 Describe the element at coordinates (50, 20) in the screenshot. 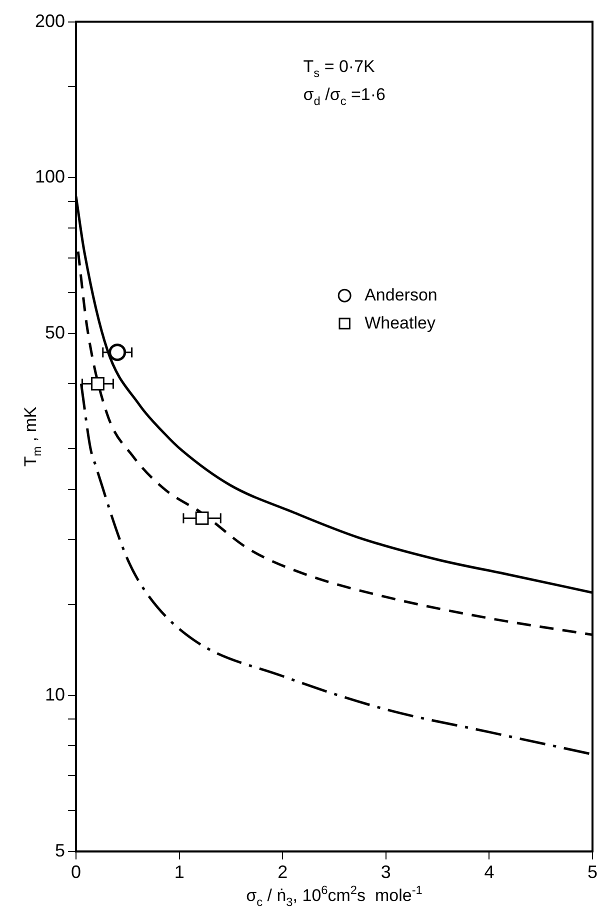

I see `y-tick-label: 200` at that location.